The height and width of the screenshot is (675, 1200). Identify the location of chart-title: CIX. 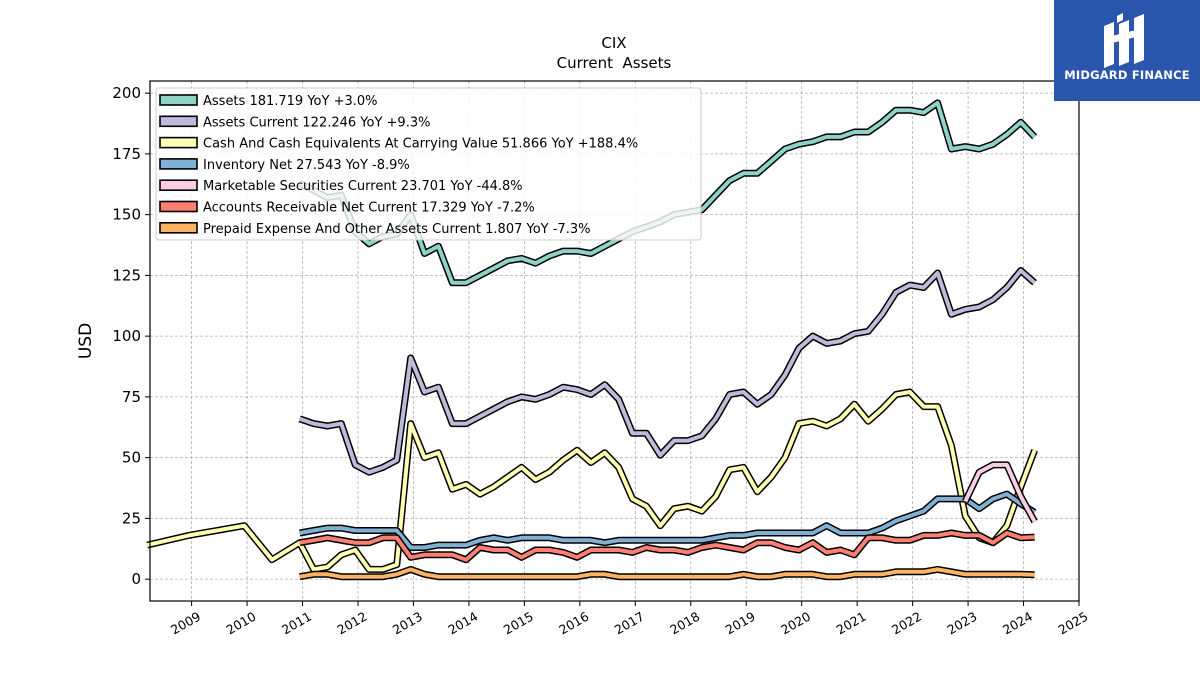
(613, 43).